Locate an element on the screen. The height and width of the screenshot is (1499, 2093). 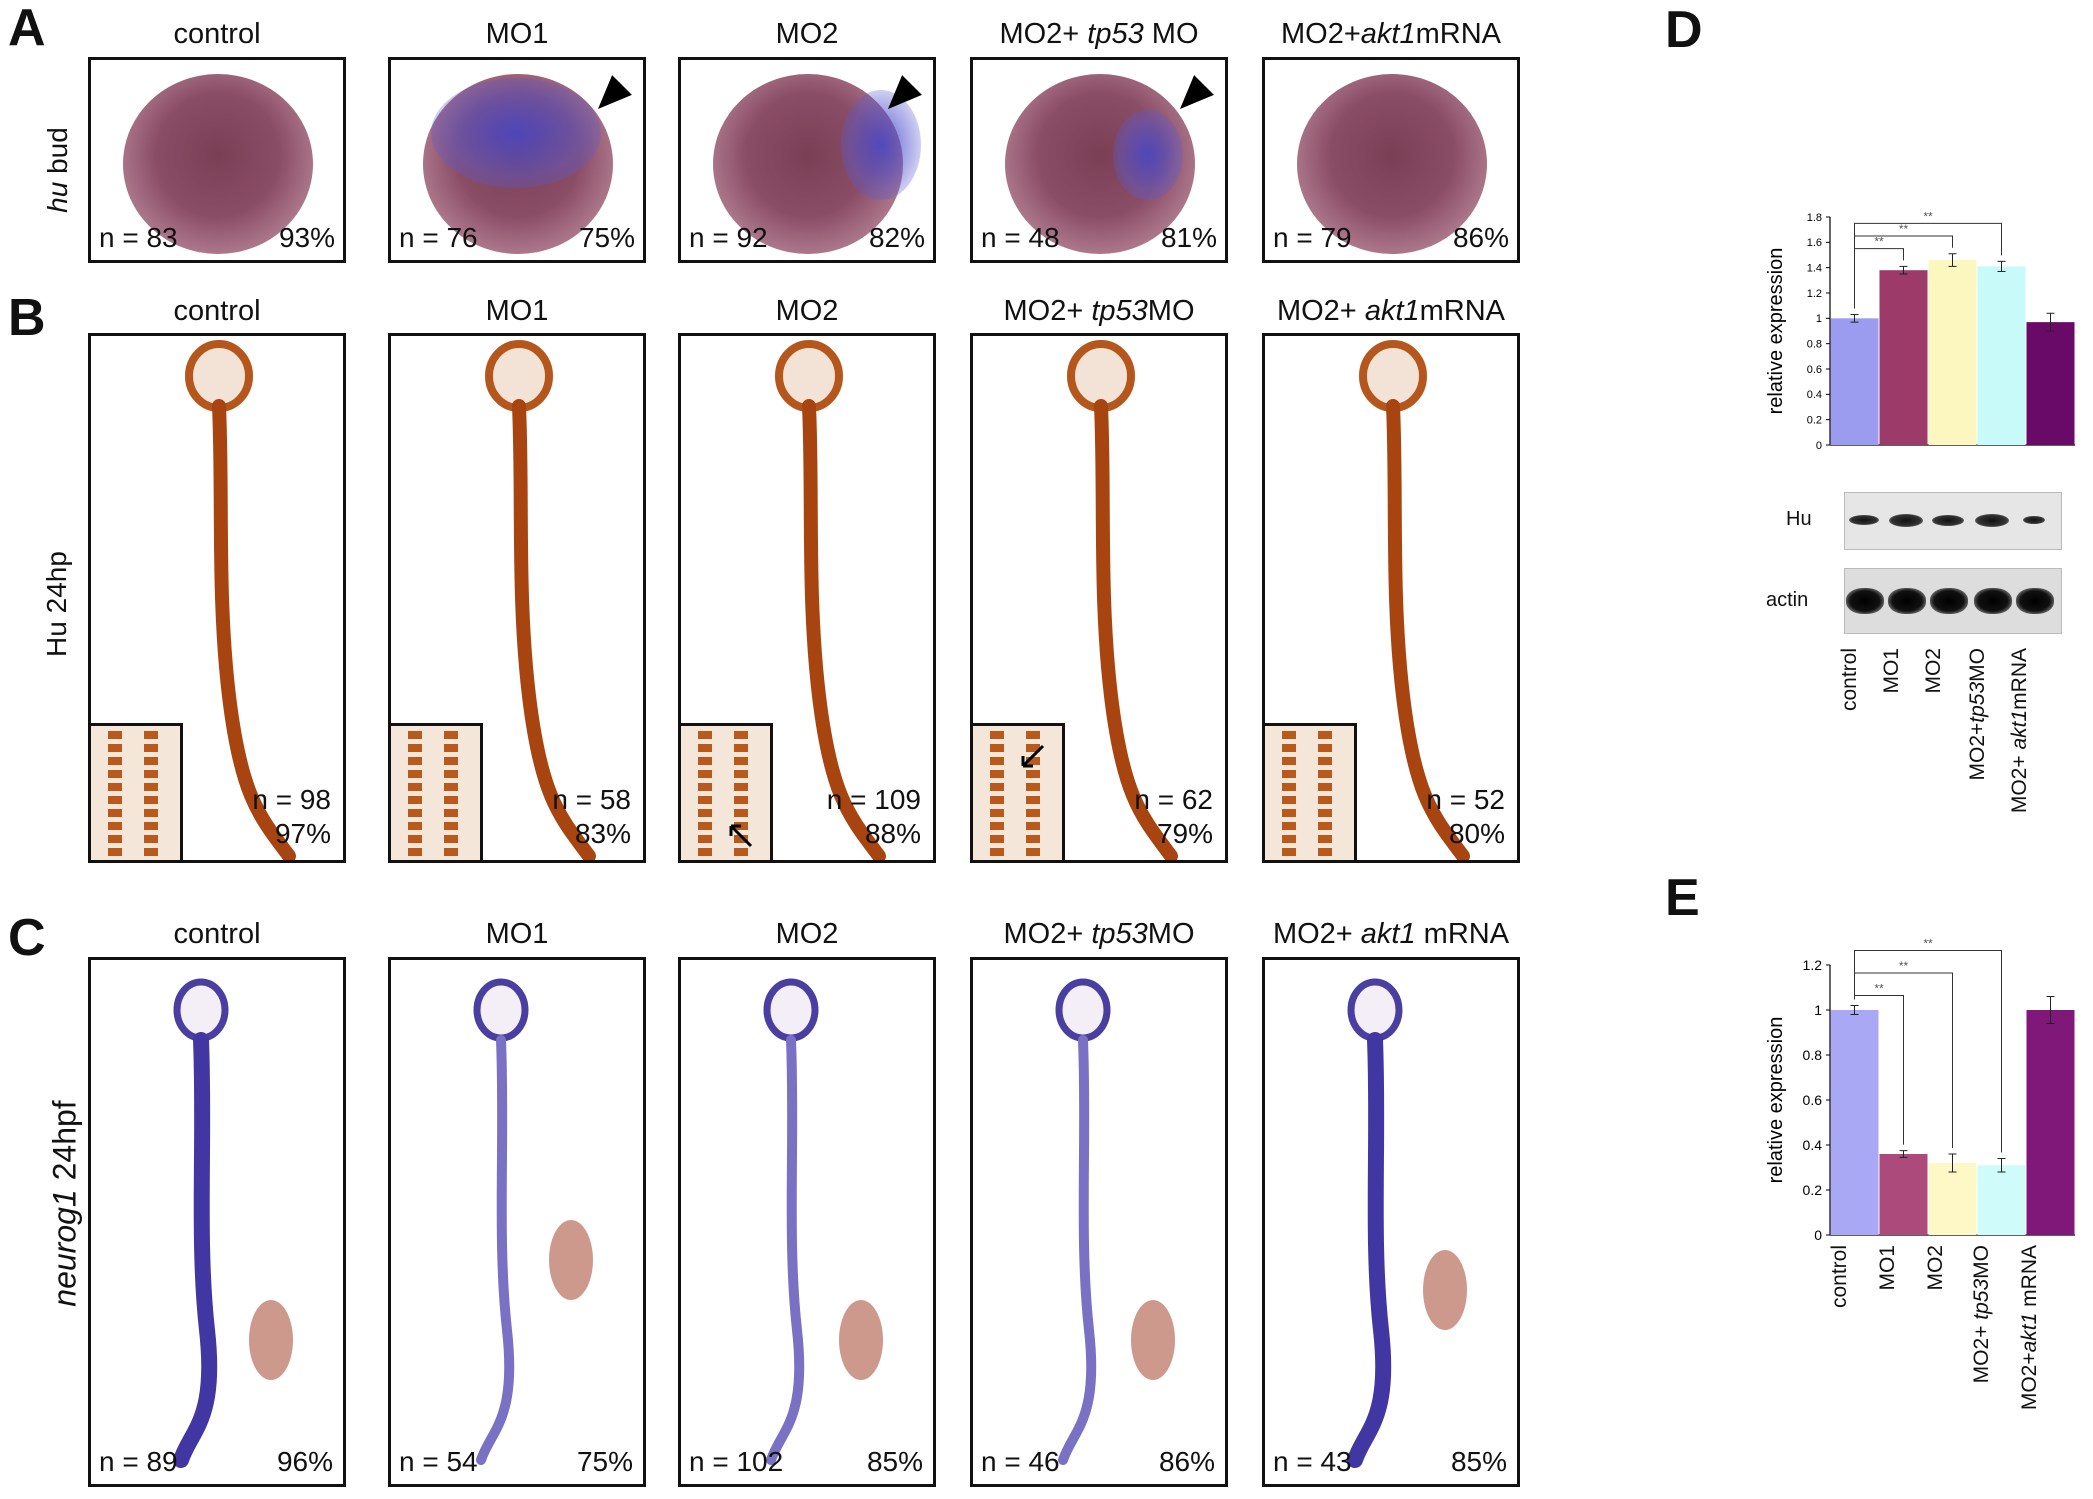
blot-label-actin: actin is located at coordinates (1787, 600).